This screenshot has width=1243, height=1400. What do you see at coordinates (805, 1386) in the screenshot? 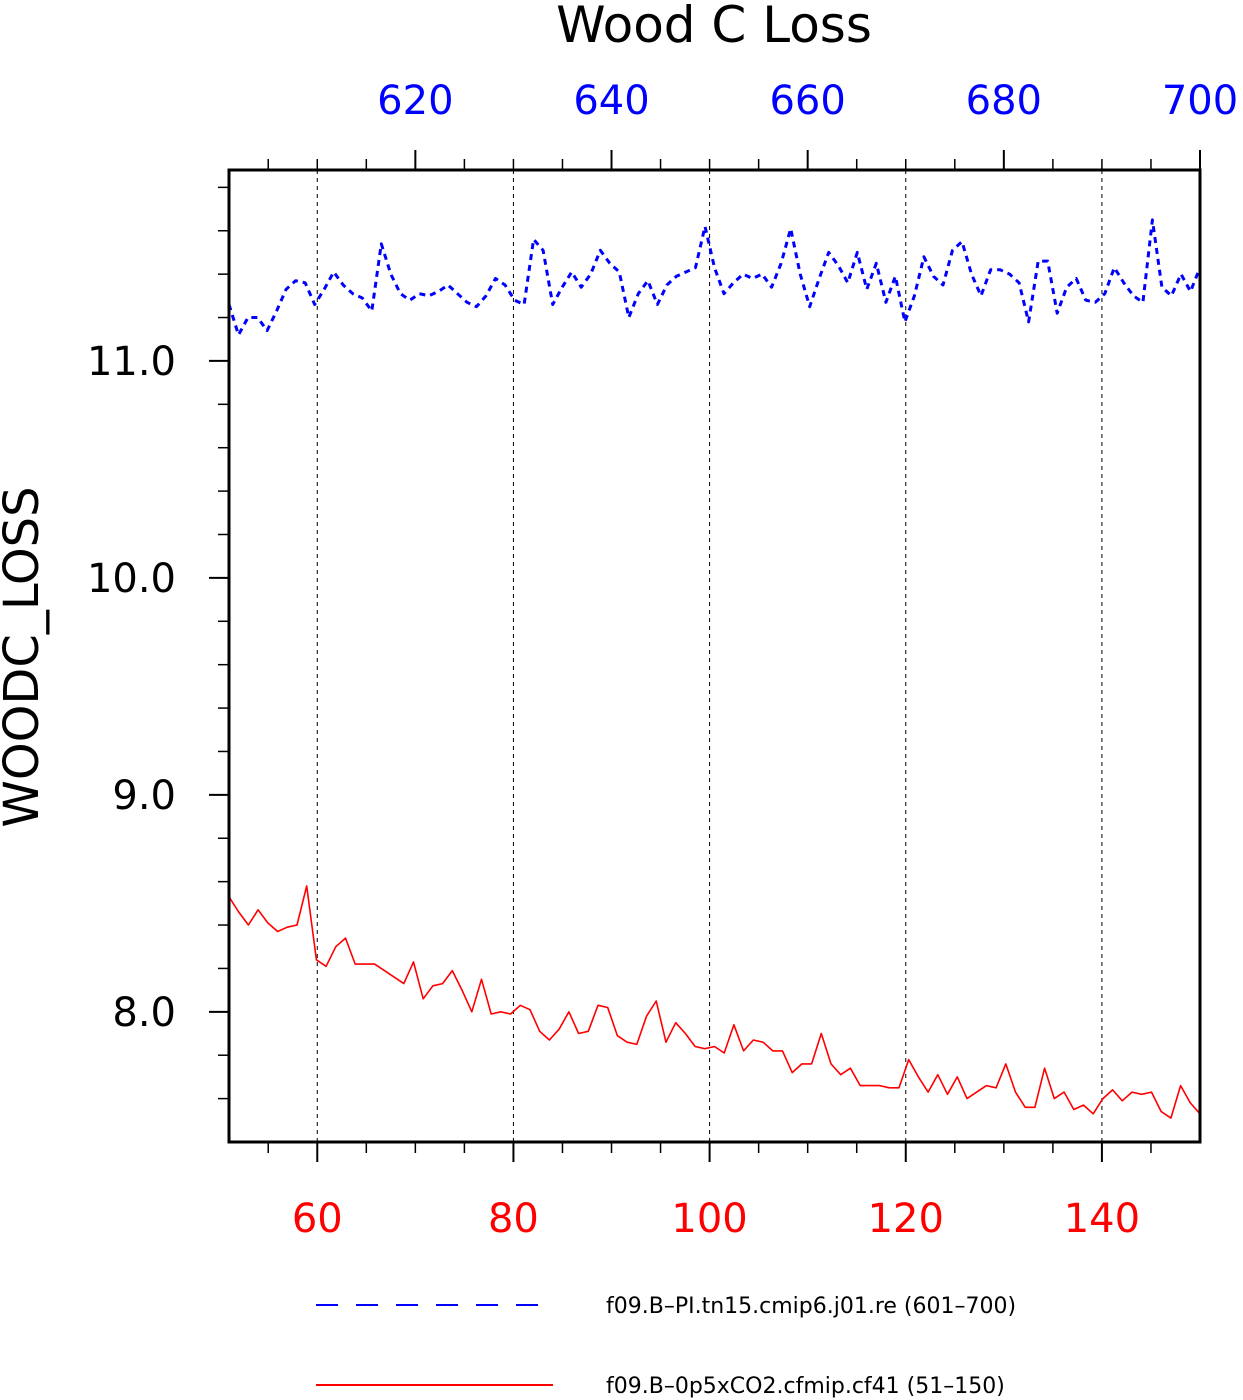
I see `legend-label: f09.B–0p5xCO2.cfmip.cf41 (51–150)` at bounding box center [805, 1386].